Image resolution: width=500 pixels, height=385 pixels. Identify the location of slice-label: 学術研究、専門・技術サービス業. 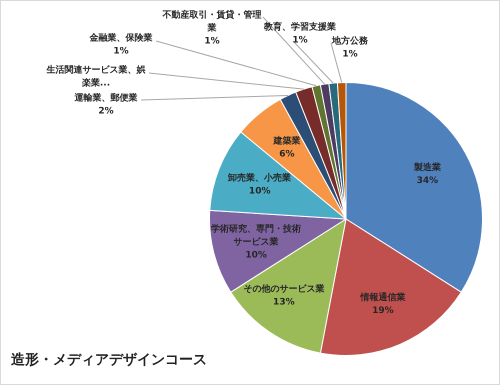
(256, 235).